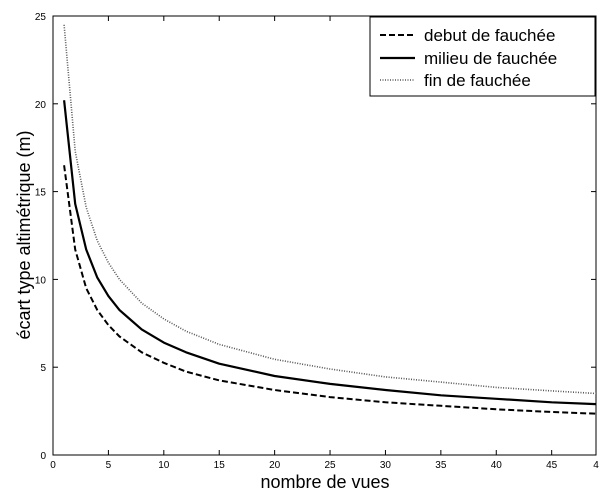 The image size is (604, 491). What do you see at coordinates (497, 465) in the screenshot?
I see `x-tick-label: 40` at bounding box center [497, 465].